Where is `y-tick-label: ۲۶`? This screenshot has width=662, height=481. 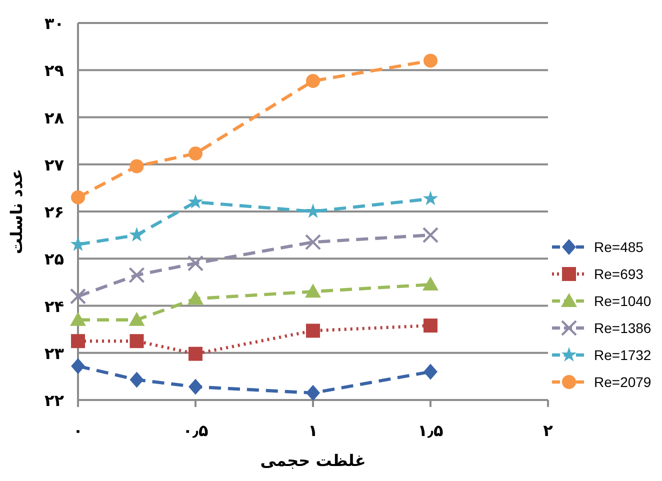 y-tick-label: ۲۶ is located at coordinates (54, 212).